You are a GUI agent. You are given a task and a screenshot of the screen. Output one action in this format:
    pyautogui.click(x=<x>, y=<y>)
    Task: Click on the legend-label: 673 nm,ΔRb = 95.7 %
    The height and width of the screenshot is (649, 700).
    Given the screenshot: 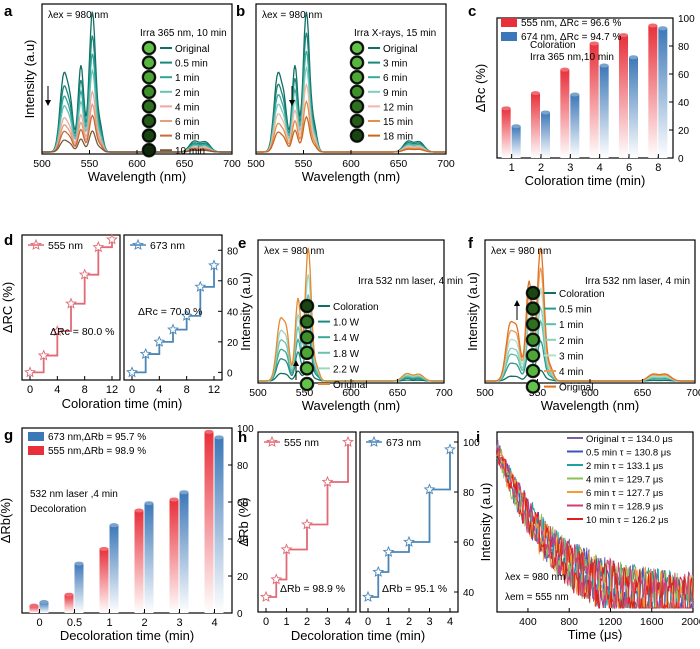 What is the action you would take?
    pyautogui.click(x=97, y=437)
    